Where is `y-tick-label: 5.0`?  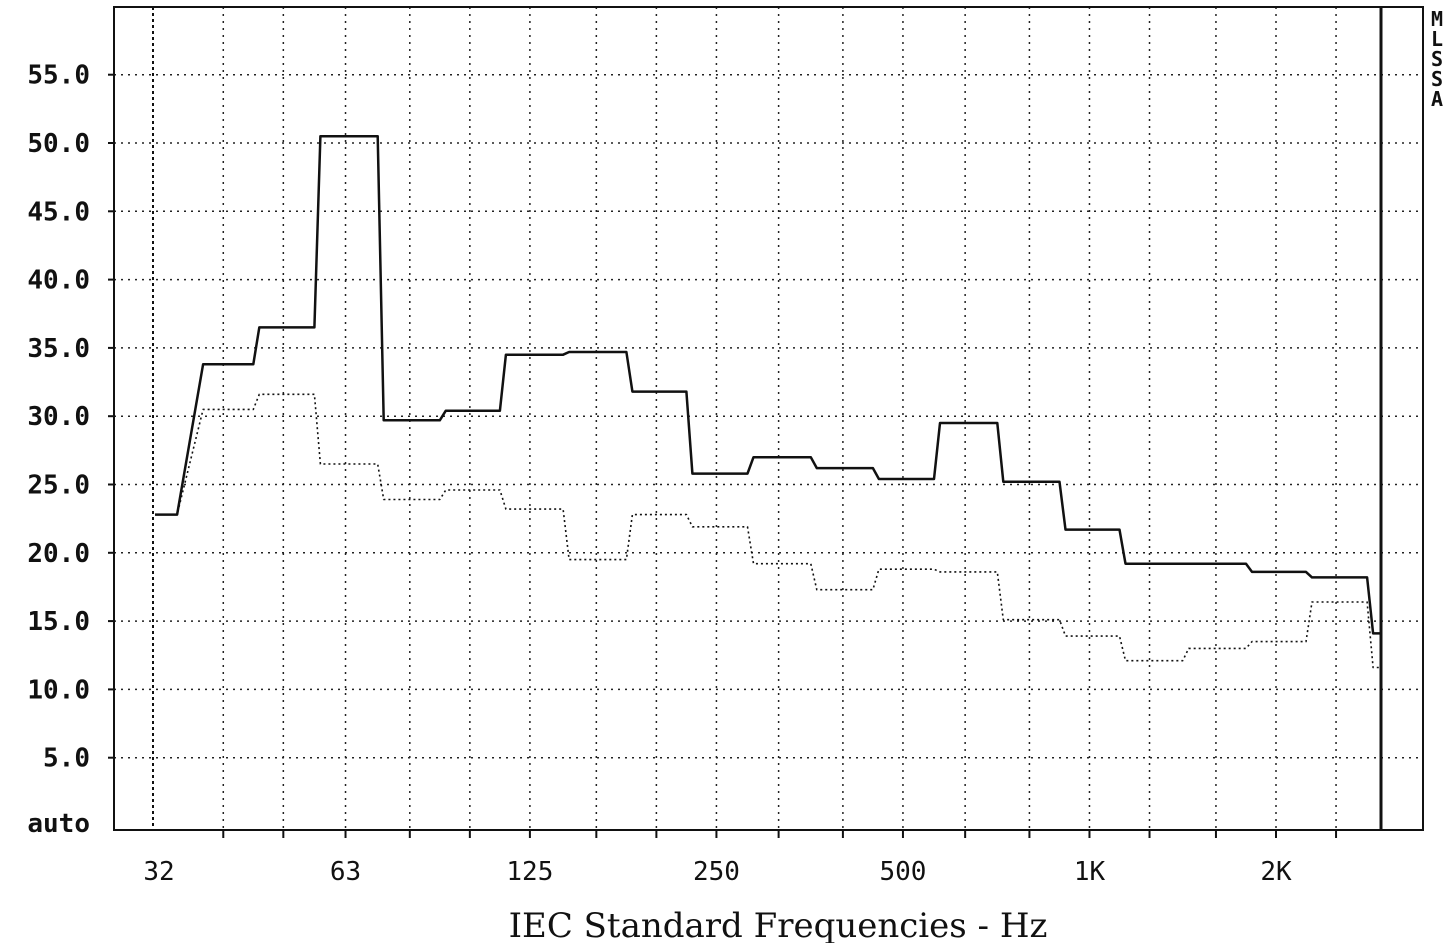 y-tick-label: 5.0 is located at coordinates (66, 759).